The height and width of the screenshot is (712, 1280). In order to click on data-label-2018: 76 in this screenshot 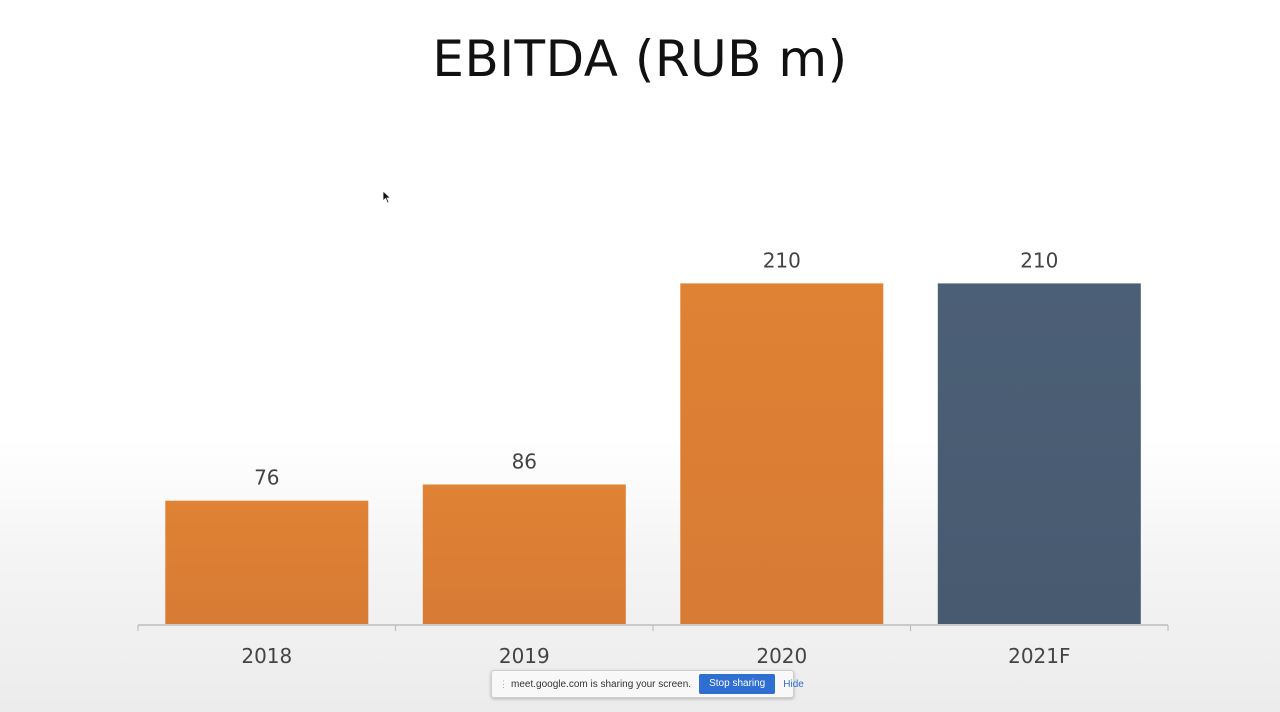, I will do `click(266, 478)`.